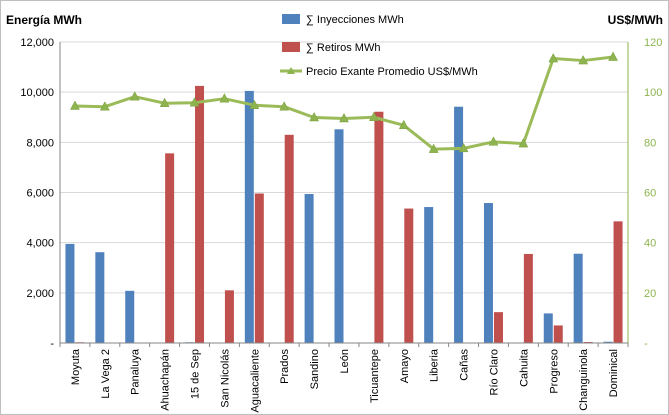 This screenshot has height=415, width=669. Describe the element at coordinates (291, 19) in the screenshot. I see `legend-swatch-injections` at that location.